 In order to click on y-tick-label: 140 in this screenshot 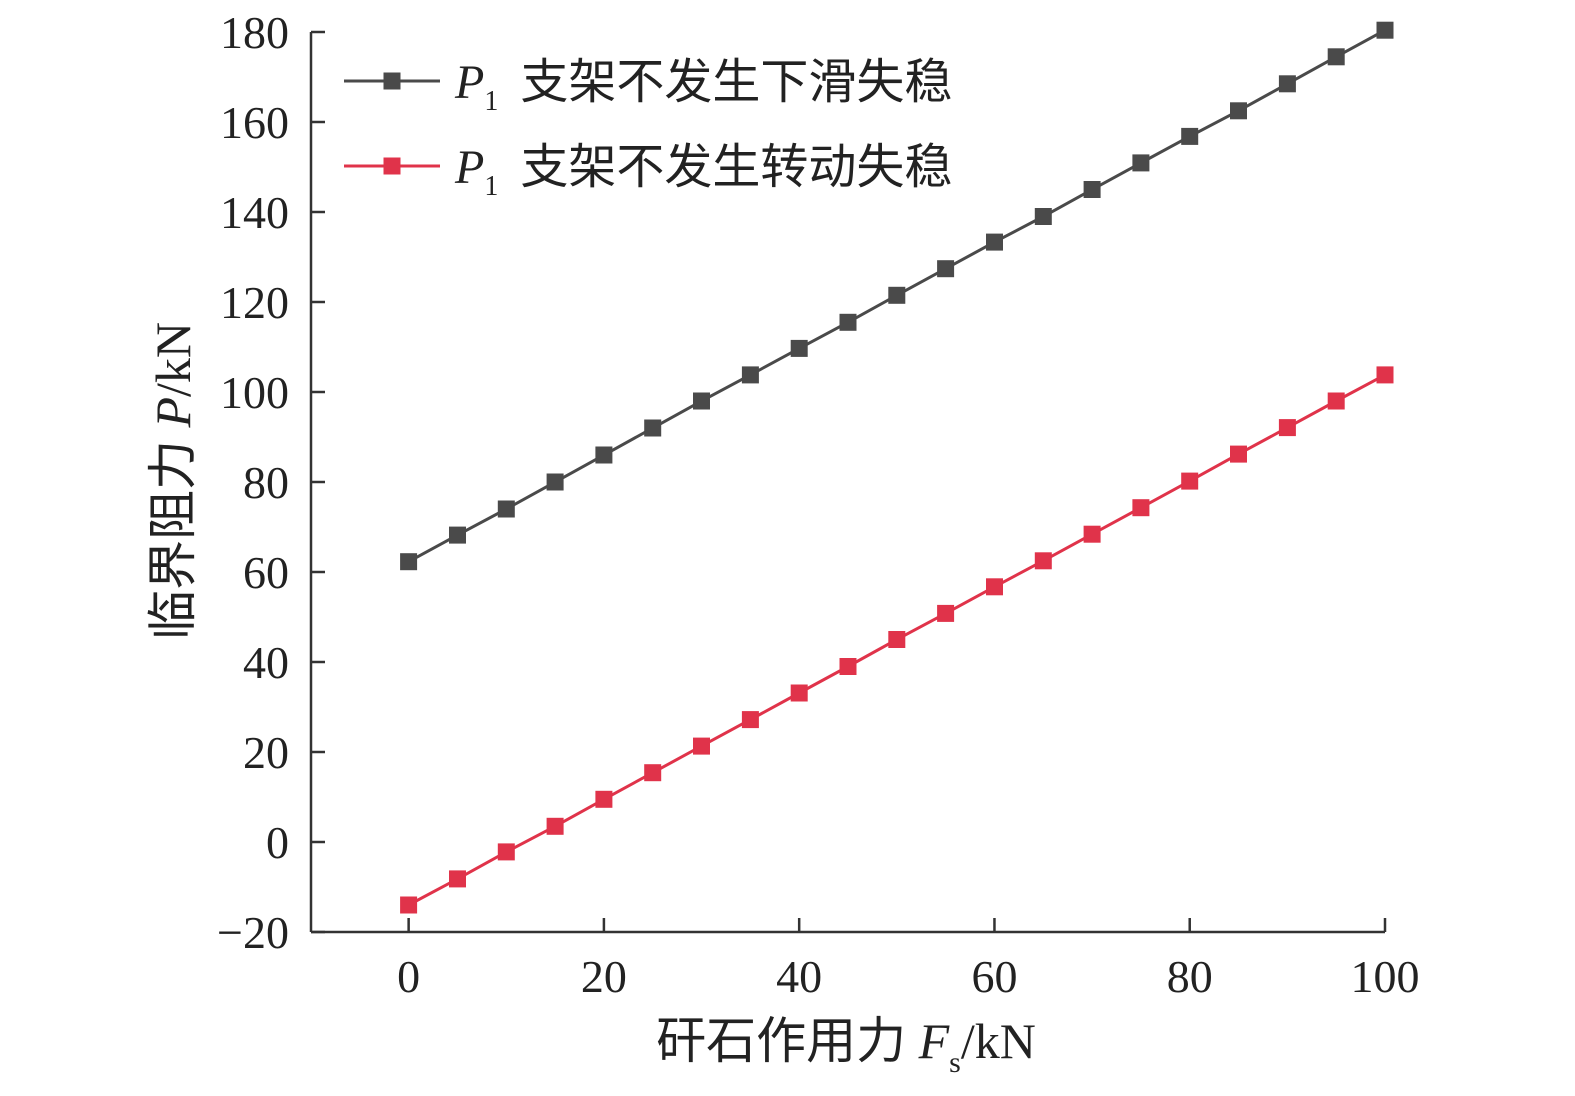, I will do `click(254, 212)`.